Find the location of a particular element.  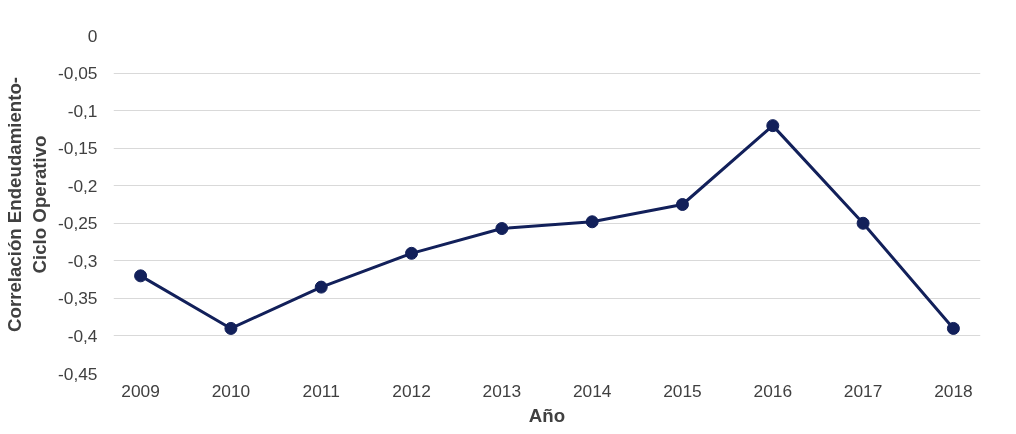

x-axis-title: Año is located at coordinates (547, 415).